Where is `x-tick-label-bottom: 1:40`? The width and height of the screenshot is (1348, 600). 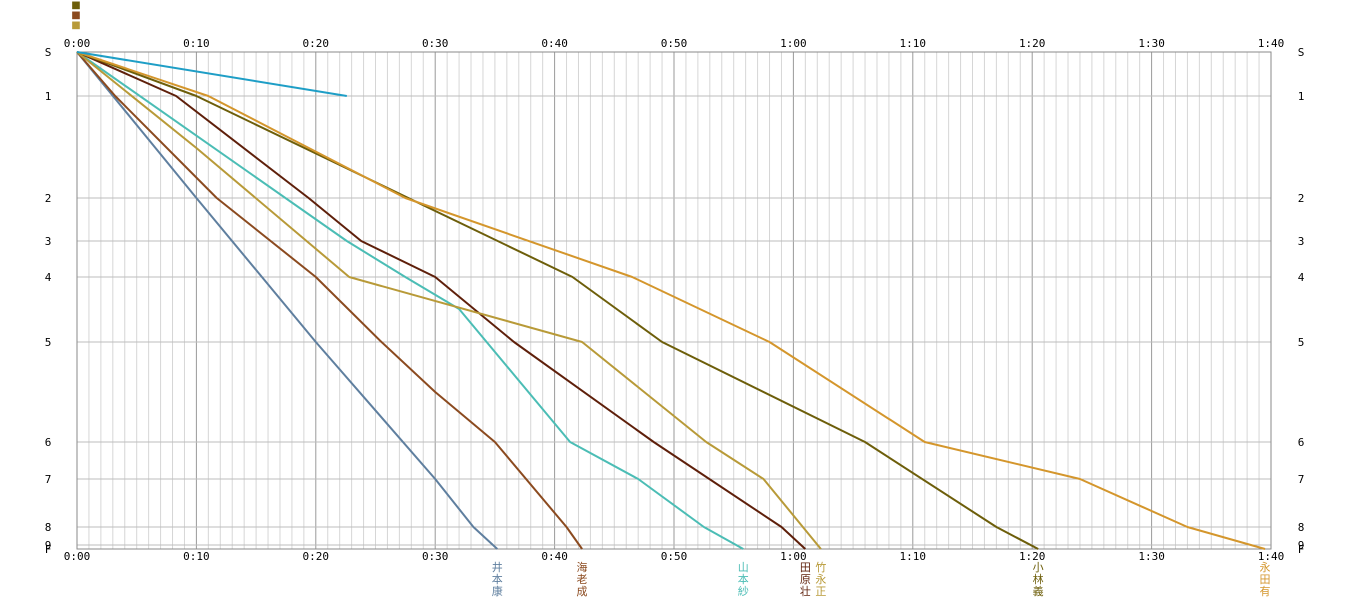
x-tick-label-bottom: 1:40 is located at coordinates (1271, 556).